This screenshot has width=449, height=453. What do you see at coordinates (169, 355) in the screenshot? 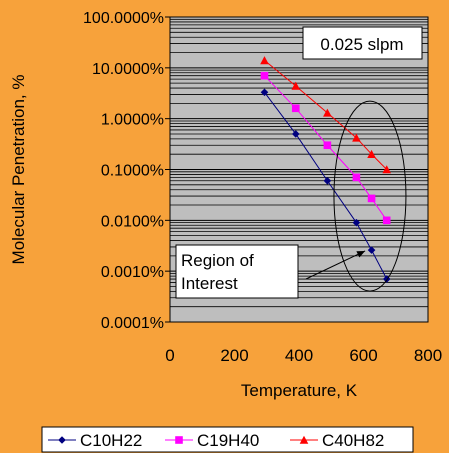
I see `x-tick-label: 0` at bounding box center [169, 355].